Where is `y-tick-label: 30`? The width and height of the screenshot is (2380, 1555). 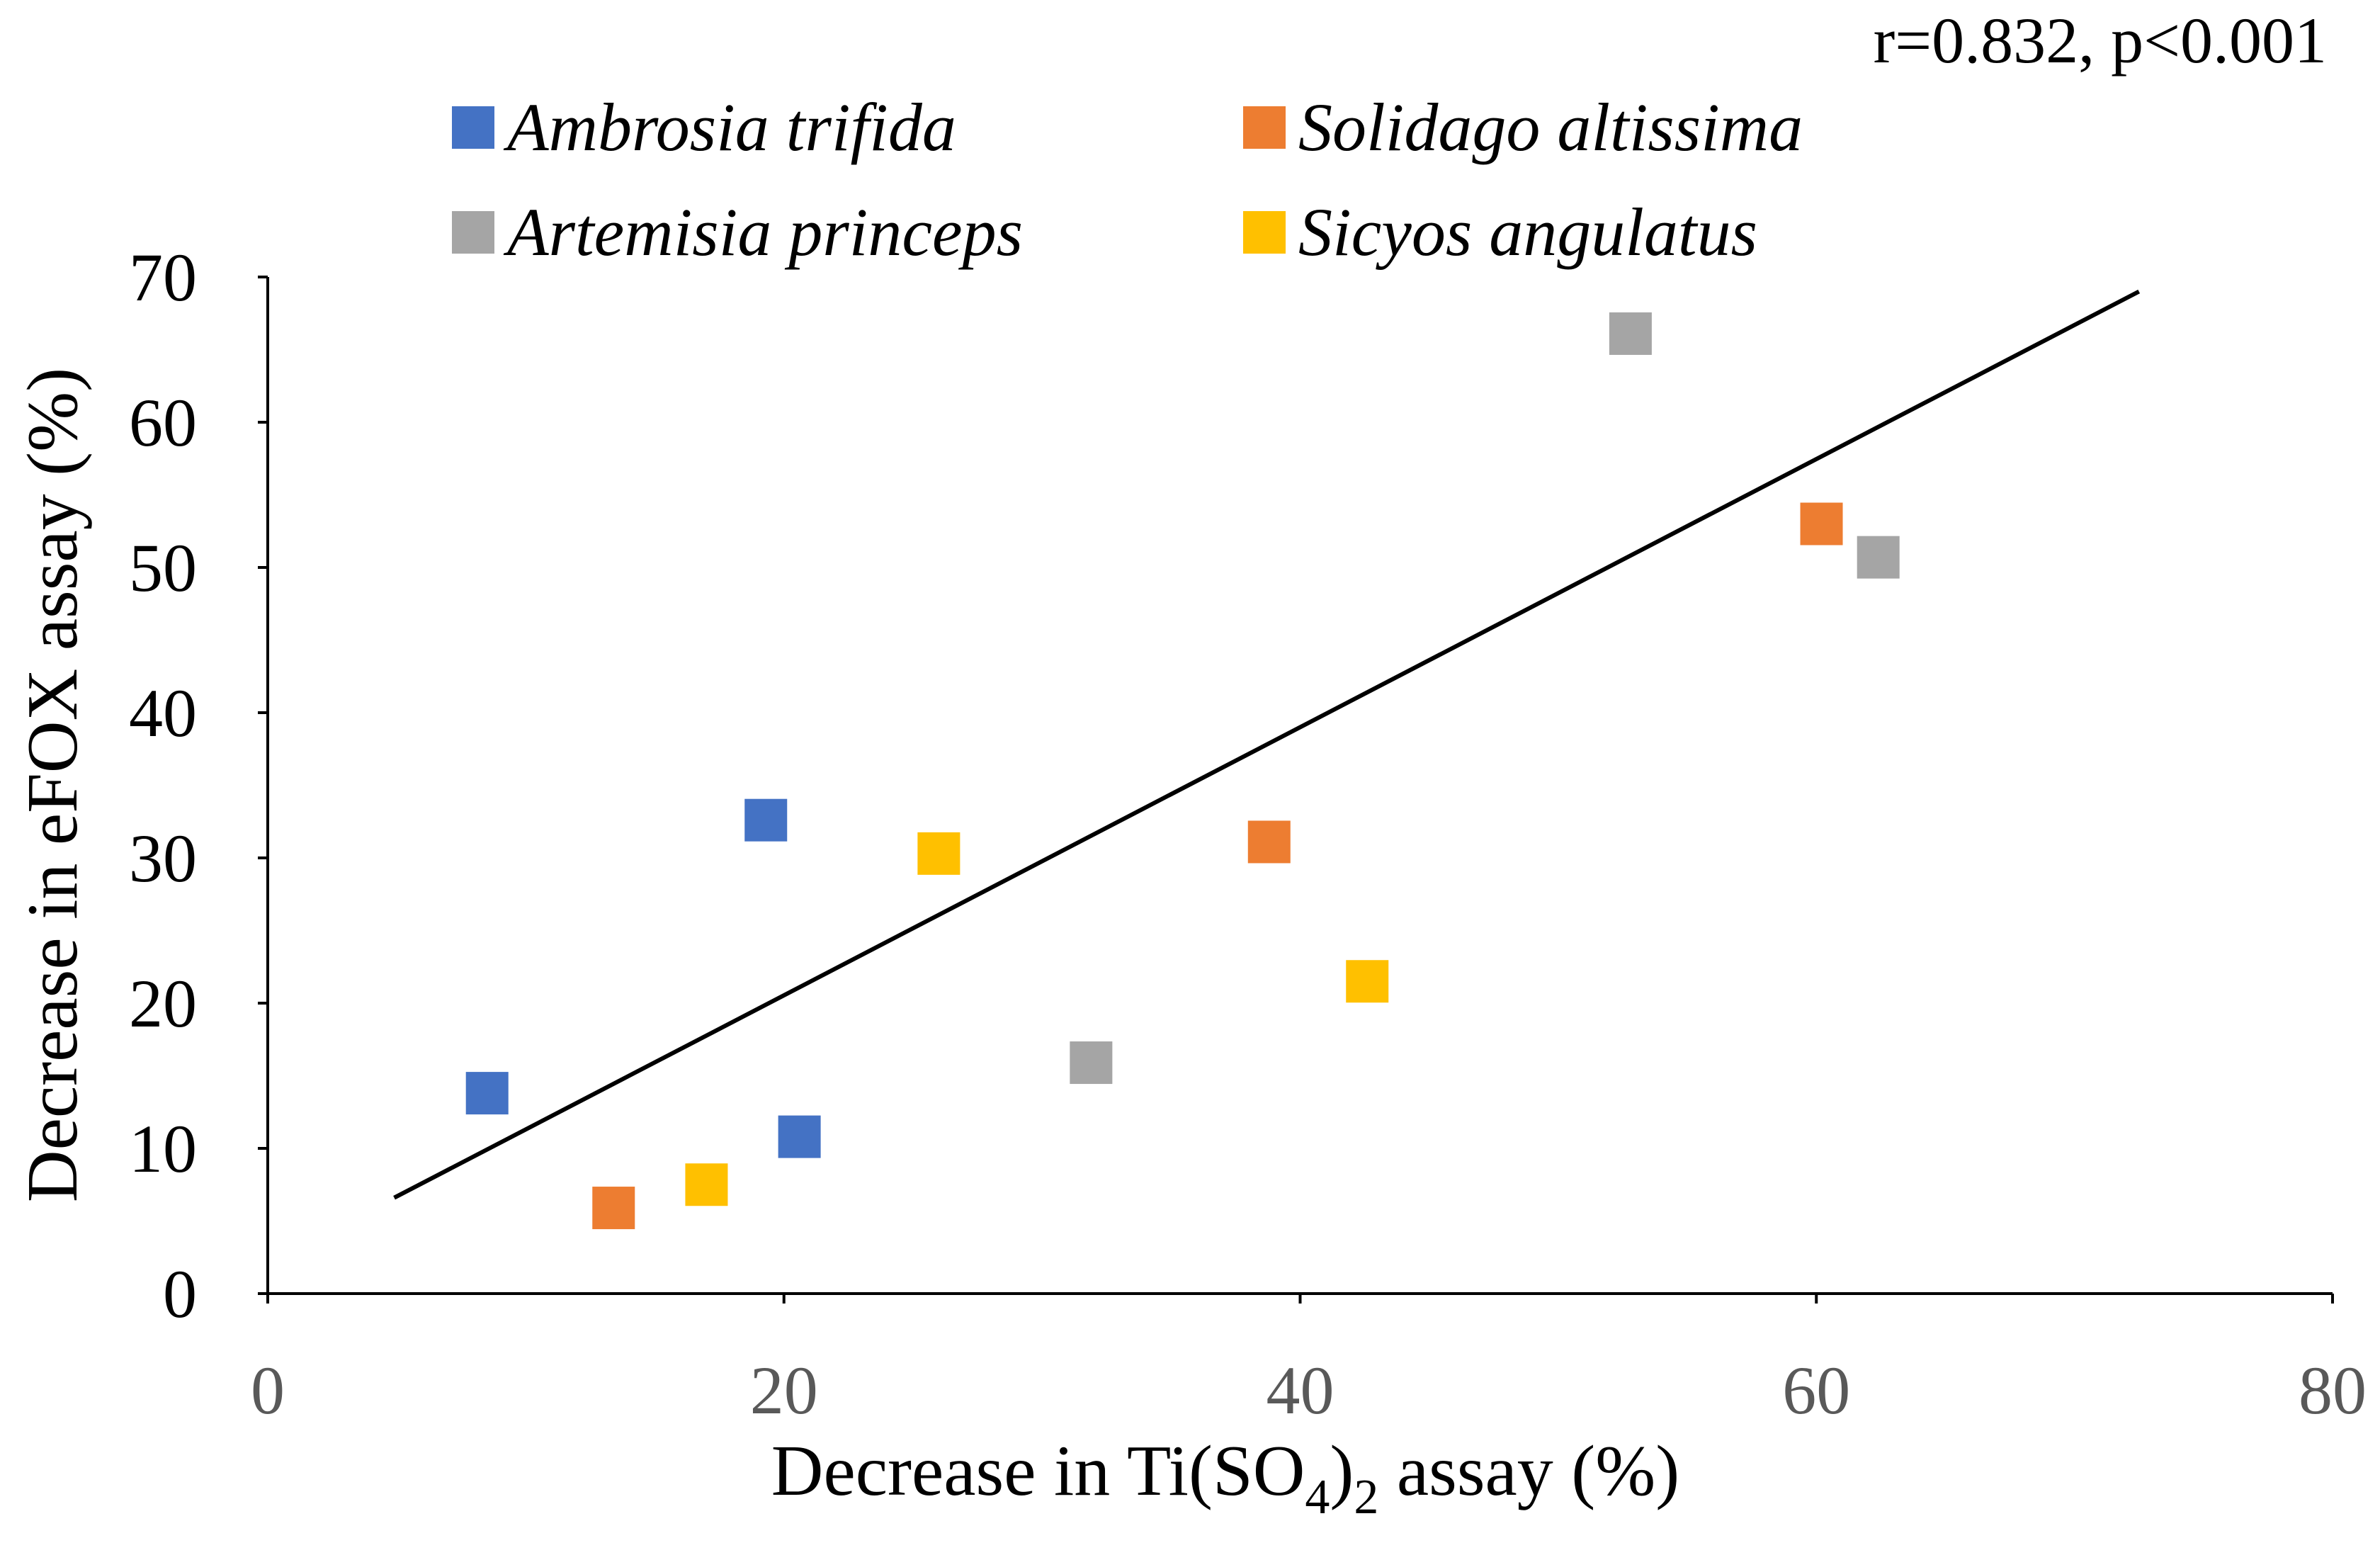 y-tick-label: 30 is located at coordinates (163, 858).